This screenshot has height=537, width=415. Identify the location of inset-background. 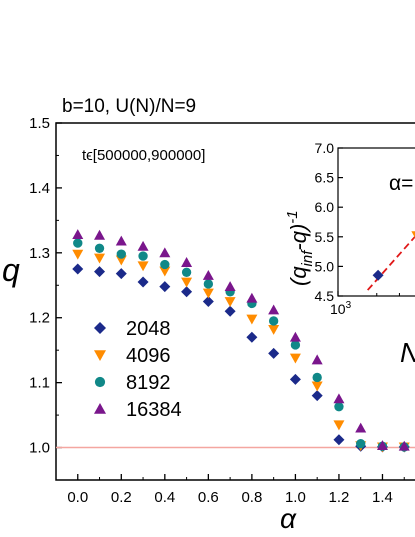
(376, 222).